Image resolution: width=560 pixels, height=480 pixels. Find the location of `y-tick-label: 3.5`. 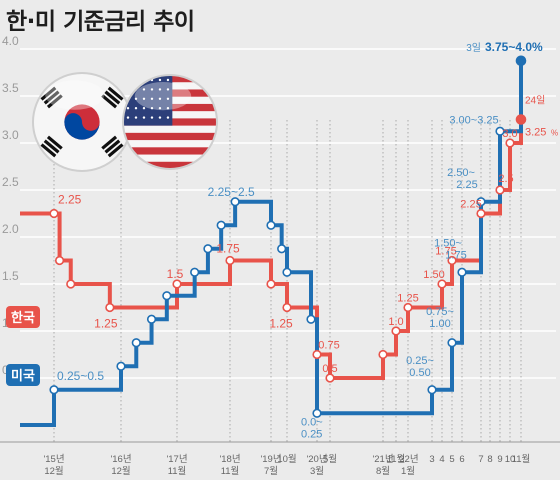

y-tick-label: 3.5 is located at coordinates (10, 88).